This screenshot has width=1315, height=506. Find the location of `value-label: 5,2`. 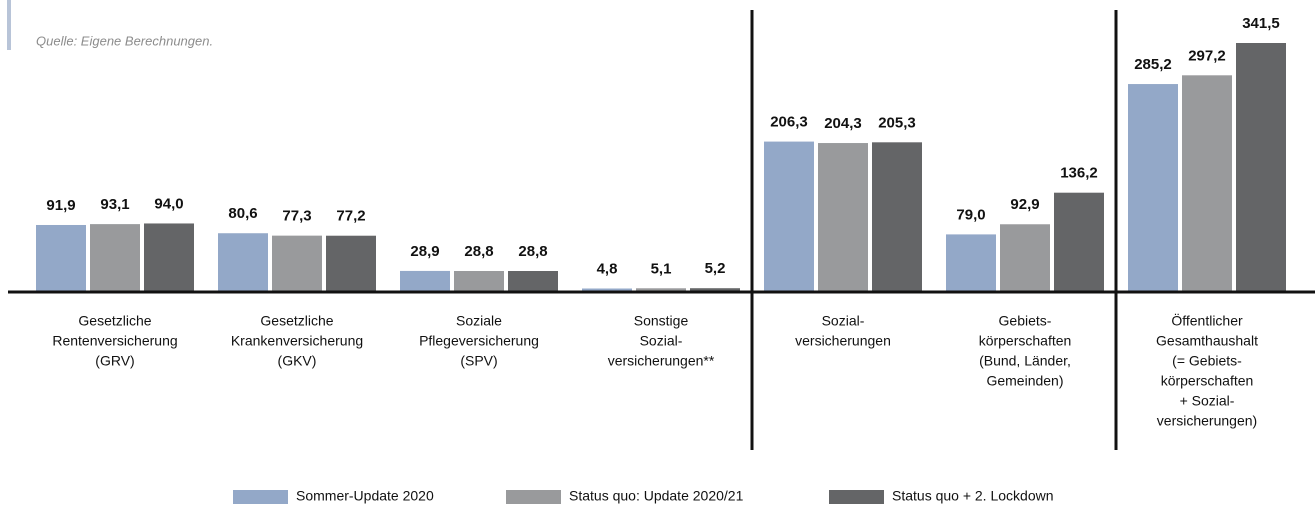

value-label: 5,2 is located at coordinates (715, 268).